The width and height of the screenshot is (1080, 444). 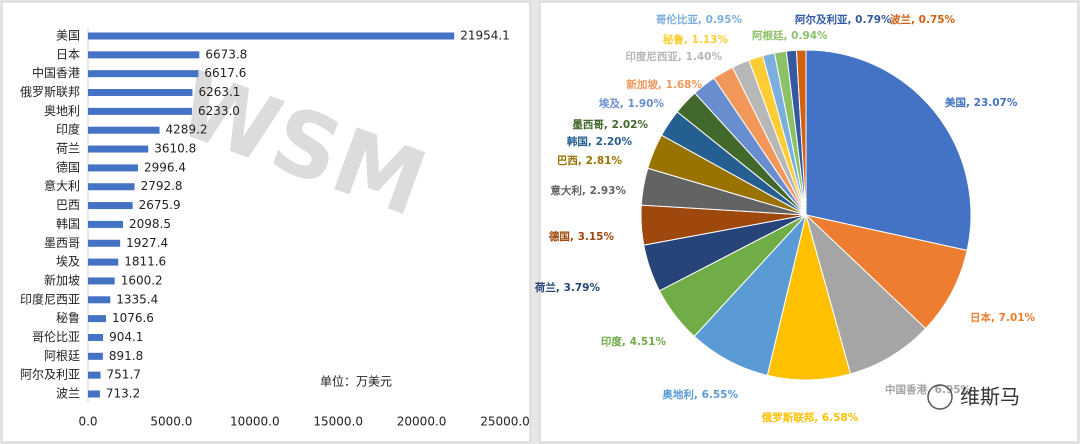 What do you see at coordinates (485, 36) in the screenshot?
I see `value-label: 21954.1` at bounding box center [485, 36].